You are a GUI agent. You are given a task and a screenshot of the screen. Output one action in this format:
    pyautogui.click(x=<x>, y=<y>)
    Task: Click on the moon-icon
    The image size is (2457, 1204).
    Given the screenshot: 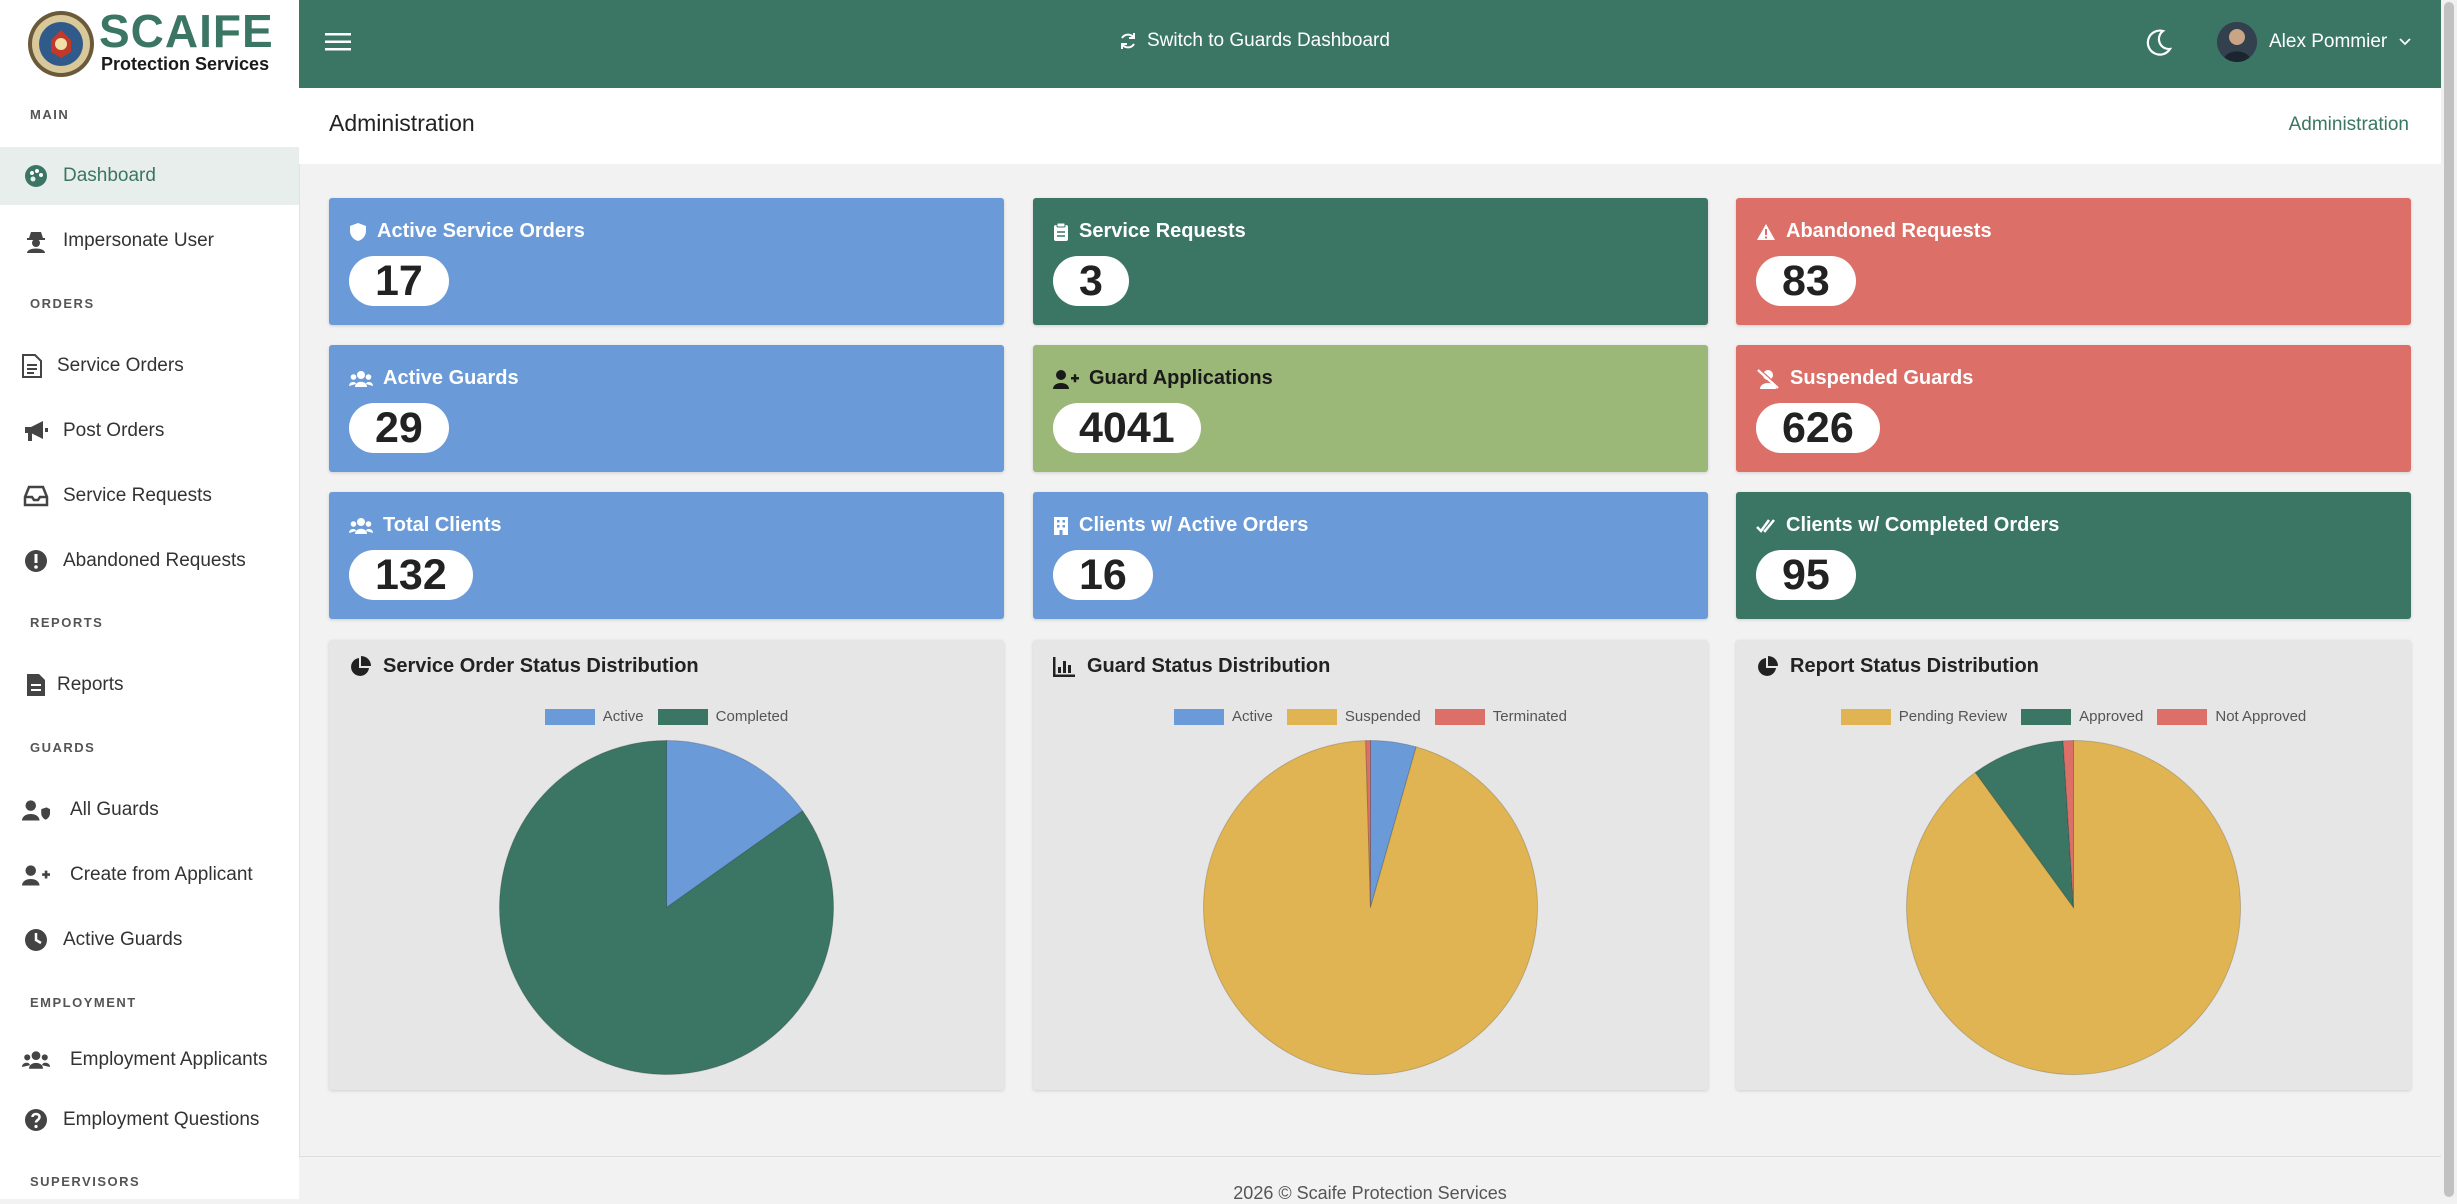 What is the action you would take?
    pyautogui.click(x=2159, y=43)
    